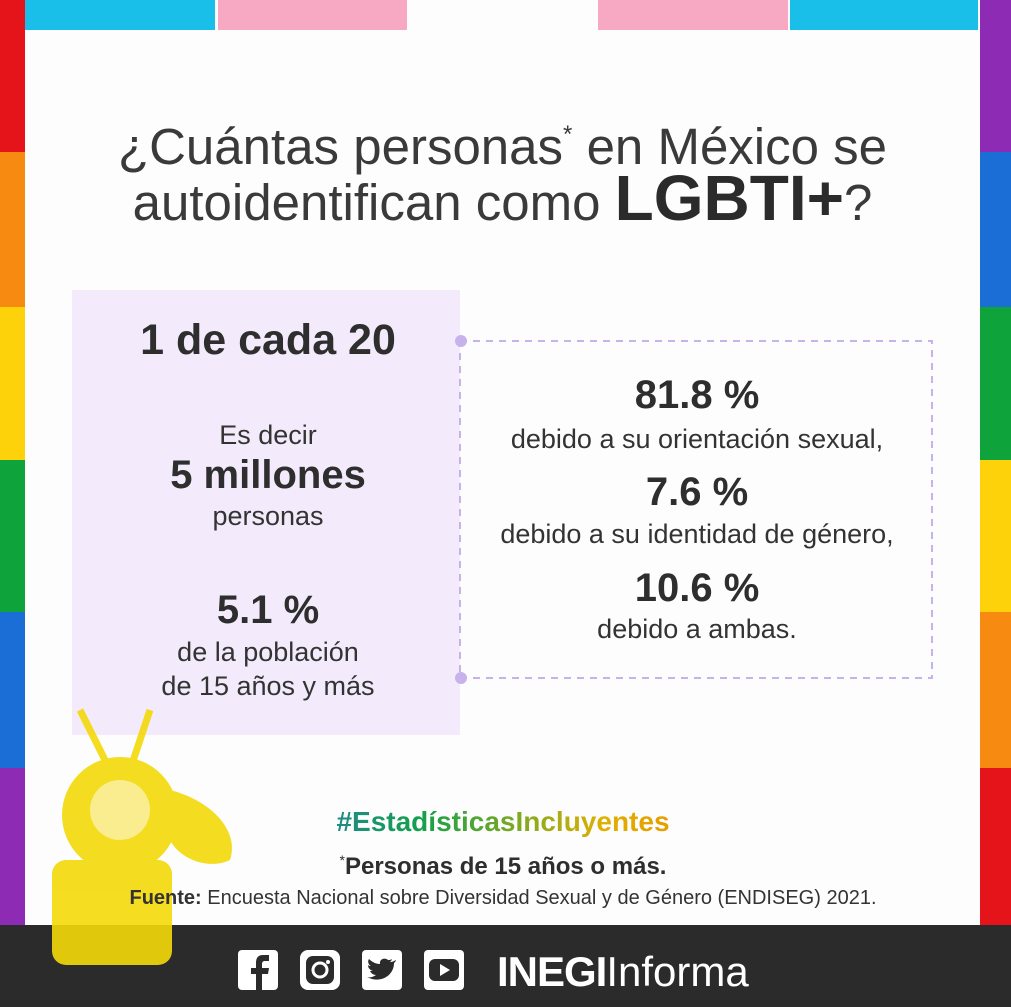 This screenshot has width=1011, height=1007. What do you see at coordinates (729, 198) in the screenshot?
I see `title-emphasis: LGBTI+` at bounding box center [729, 198].